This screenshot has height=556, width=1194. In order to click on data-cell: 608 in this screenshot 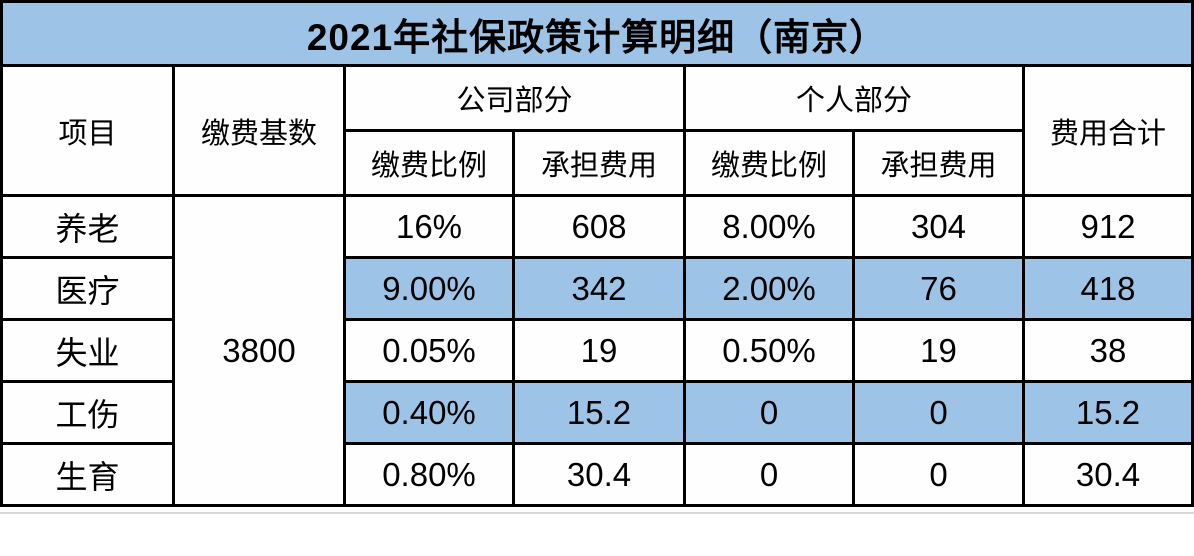, I will do `click(599, 226)`.